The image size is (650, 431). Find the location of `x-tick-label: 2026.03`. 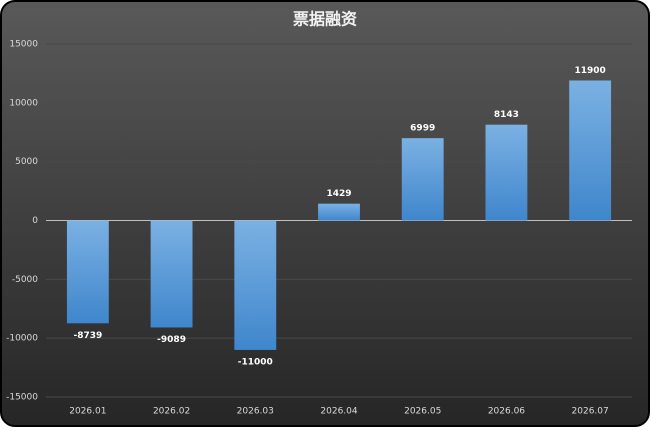

x-tick-label: 2026.03 is located at coordinates (255, 412).